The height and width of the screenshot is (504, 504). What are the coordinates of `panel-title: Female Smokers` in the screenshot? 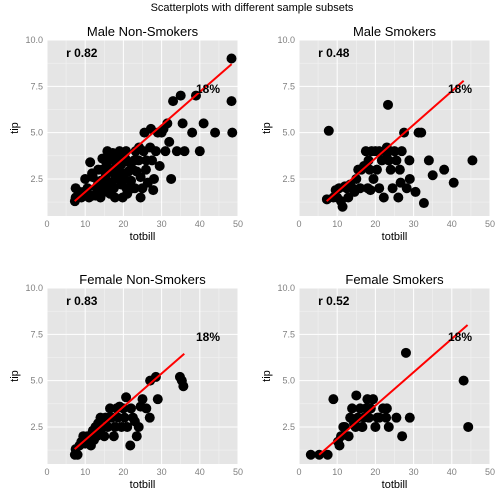 It's located at (394, 279).